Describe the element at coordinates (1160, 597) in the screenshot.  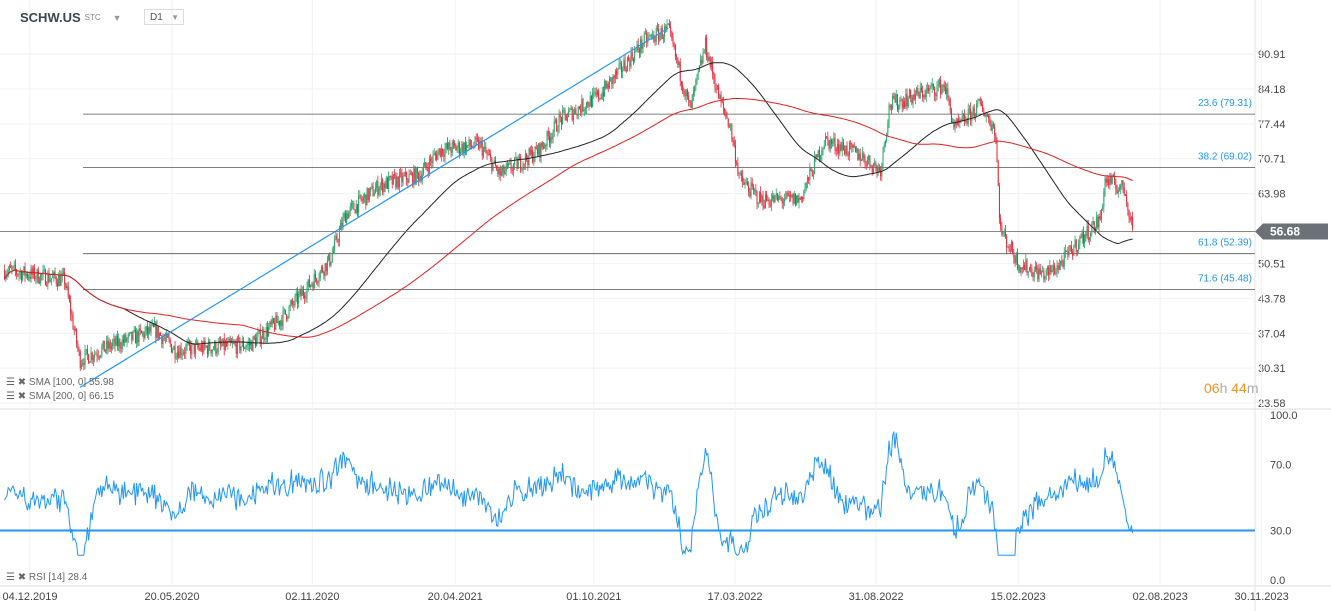
I see `date-tick-label: 02.08.2023` at that location.